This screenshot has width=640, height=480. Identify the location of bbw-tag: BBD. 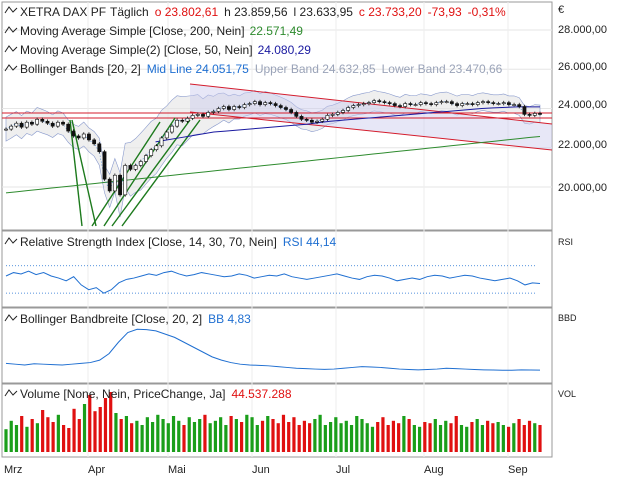
(567, 318).